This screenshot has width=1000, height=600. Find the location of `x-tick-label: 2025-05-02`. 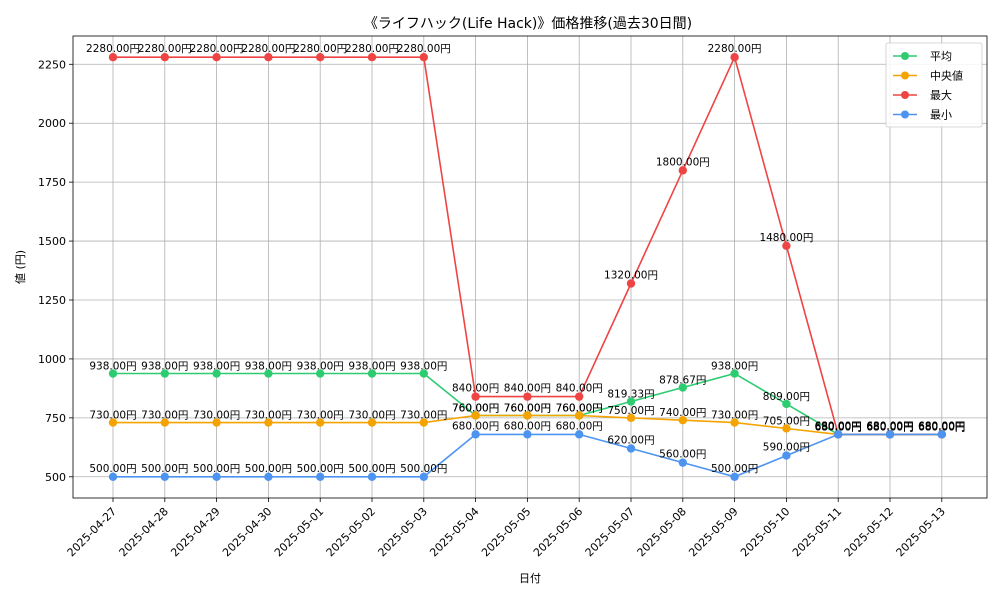

x-tick-label: 2025-05-02 is located at coordinates (351, 532).